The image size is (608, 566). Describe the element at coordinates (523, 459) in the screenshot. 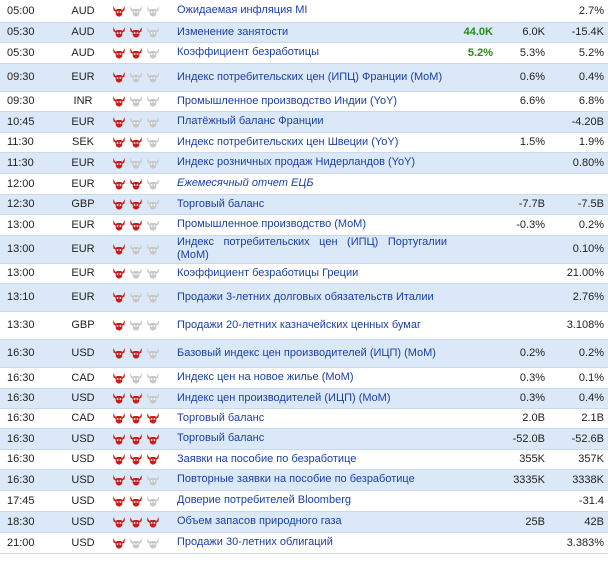

I see `event-forecast: 355K` at that location.